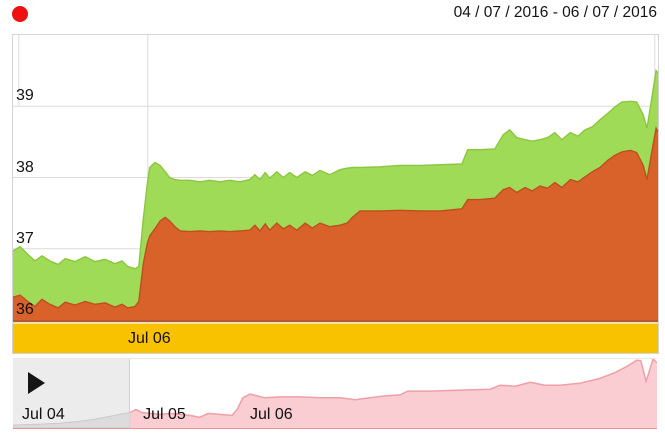 Image resolution: width=665 pixels, height=435 pixels. What do you see at coordinates (25, 238) in the screenshot?
I see `y-axis-label: 37` at bounding box center [25, 238].